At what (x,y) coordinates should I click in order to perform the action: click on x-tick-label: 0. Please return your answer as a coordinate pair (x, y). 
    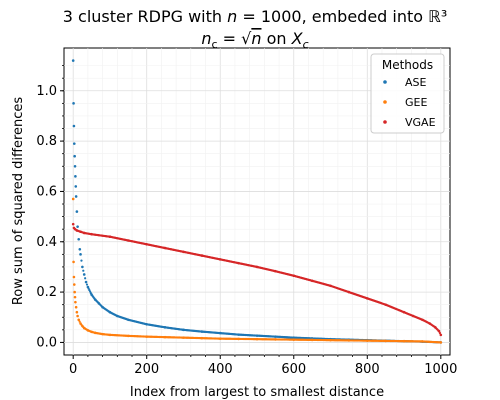
    Looking at the image, I should click on (73, 369).